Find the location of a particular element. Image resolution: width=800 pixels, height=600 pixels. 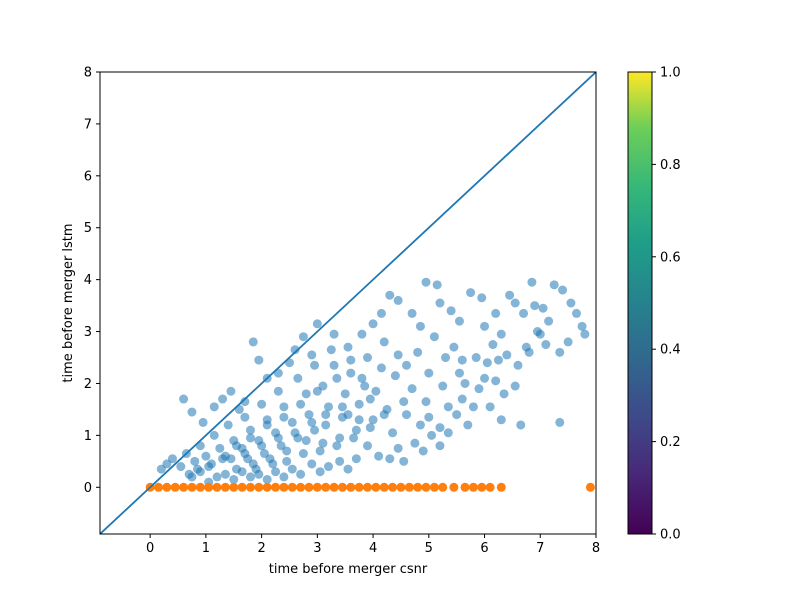

x-tick-label: 6 is located at coordinates (484, 548).